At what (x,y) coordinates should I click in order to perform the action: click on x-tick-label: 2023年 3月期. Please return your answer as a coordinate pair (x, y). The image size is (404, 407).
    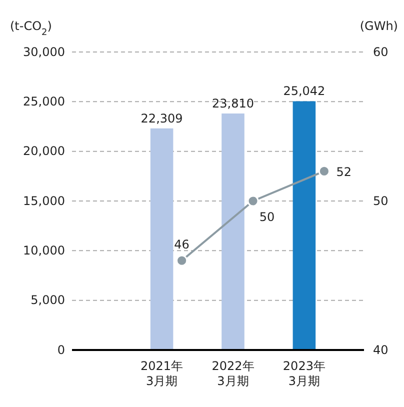
    Looking at the image, I should click on (304, 373).